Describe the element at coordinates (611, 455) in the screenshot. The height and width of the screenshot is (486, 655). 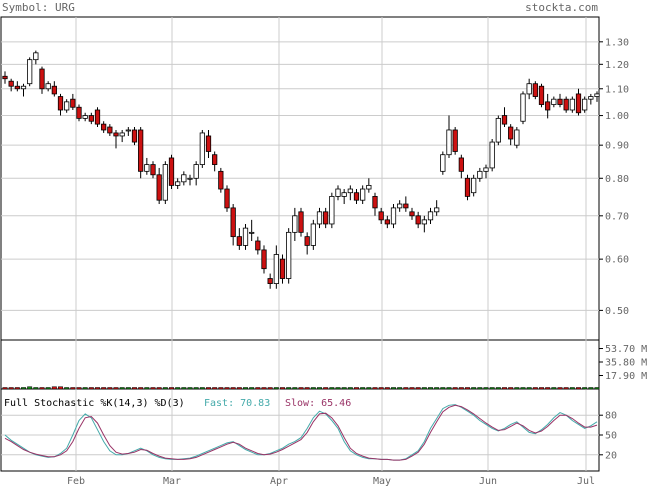
I see `stochastic-tick-label: 20` at that location.